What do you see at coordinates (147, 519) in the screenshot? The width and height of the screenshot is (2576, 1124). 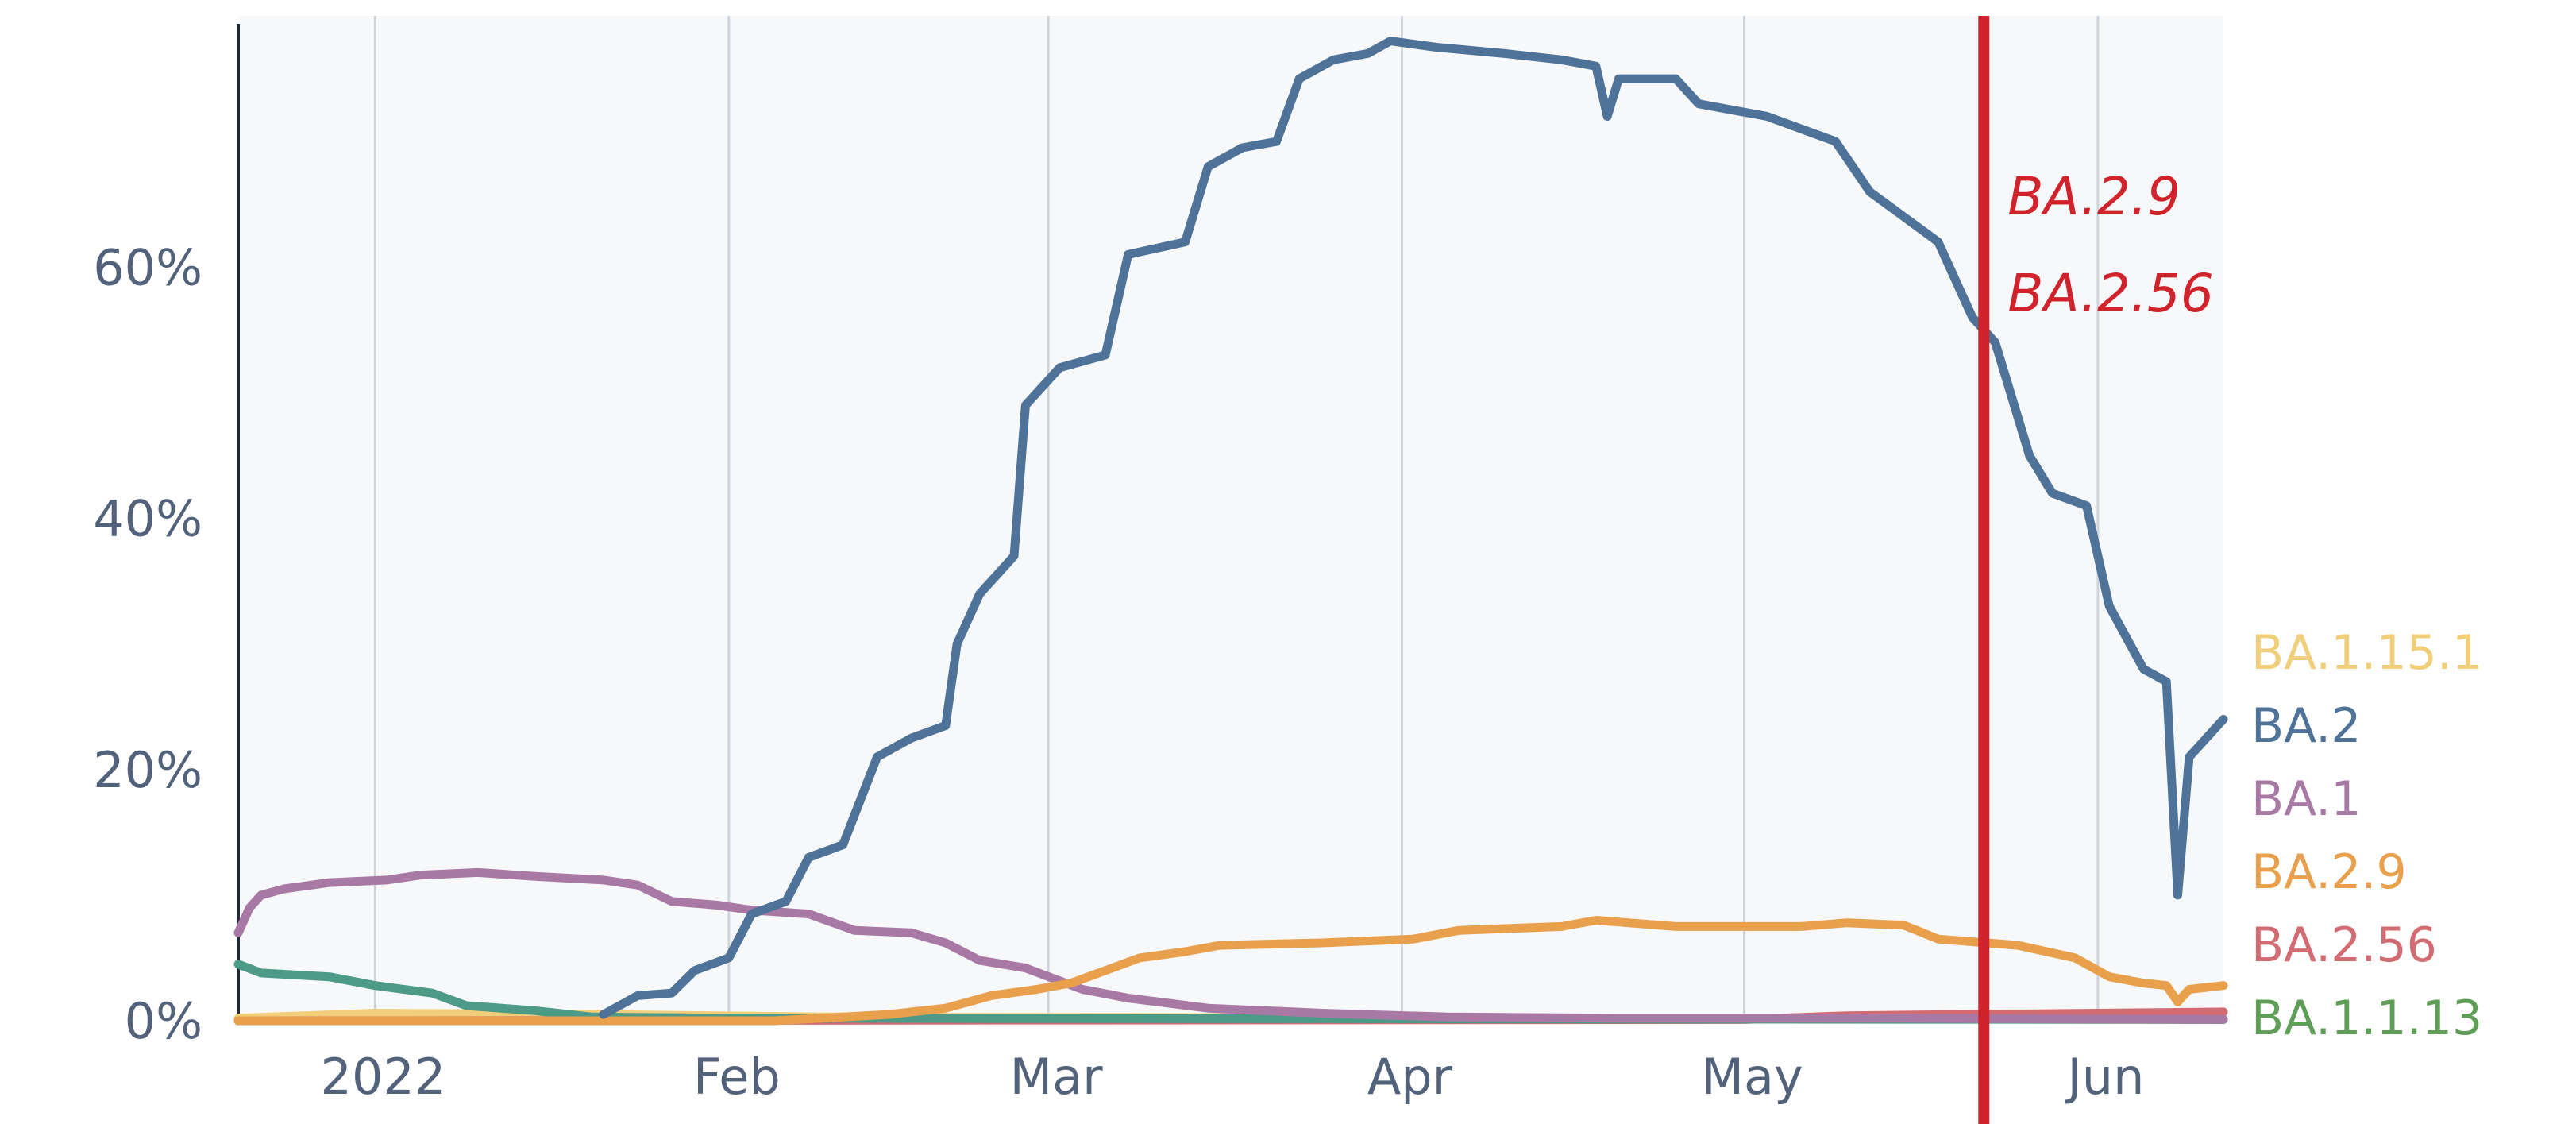 I see `y-tick-label: 40%` at bounding box center [147, 519].